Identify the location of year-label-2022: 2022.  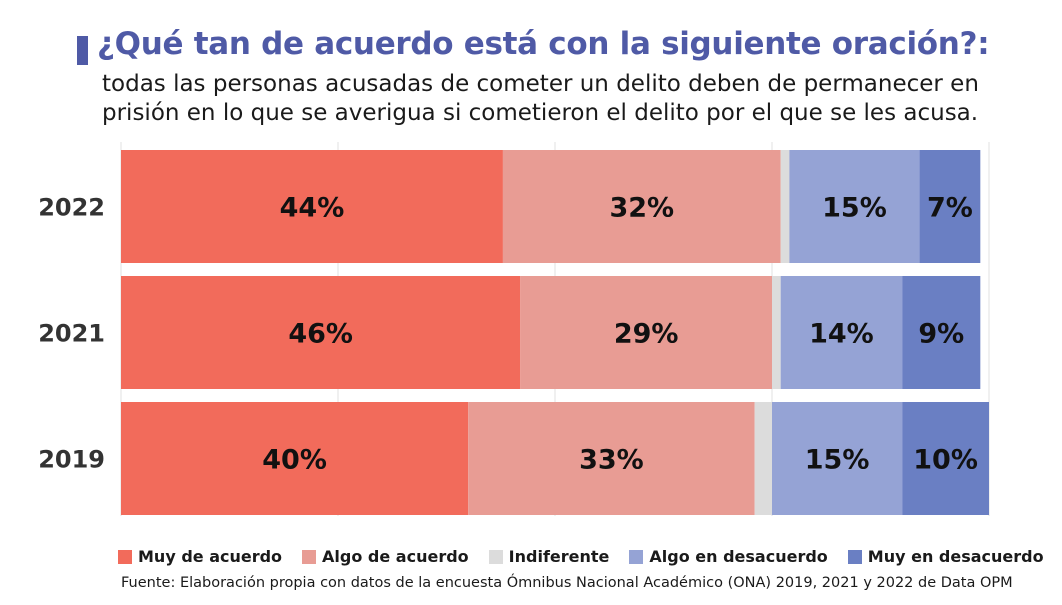
(71, 208).